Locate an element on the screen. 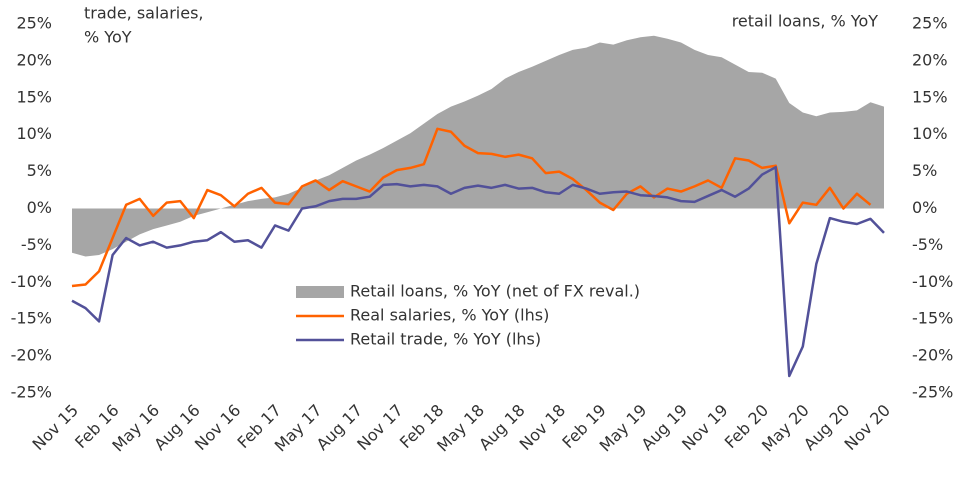 The image size is (962, 486). y2-tick-label: -20% is located at coordinates (932, 355).